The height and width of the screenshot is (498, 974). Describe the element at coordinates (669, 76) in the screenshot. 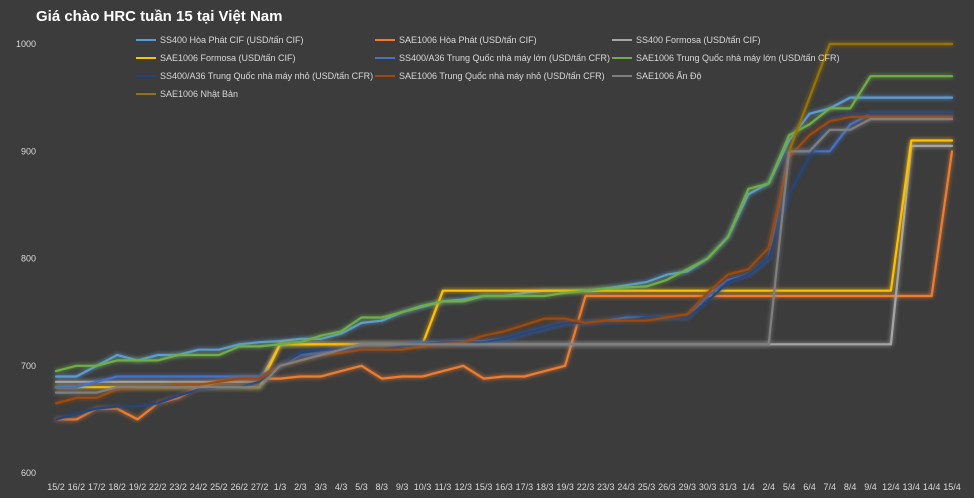

I see `legend-label: SAE1006 Ấn Độ` at that location.